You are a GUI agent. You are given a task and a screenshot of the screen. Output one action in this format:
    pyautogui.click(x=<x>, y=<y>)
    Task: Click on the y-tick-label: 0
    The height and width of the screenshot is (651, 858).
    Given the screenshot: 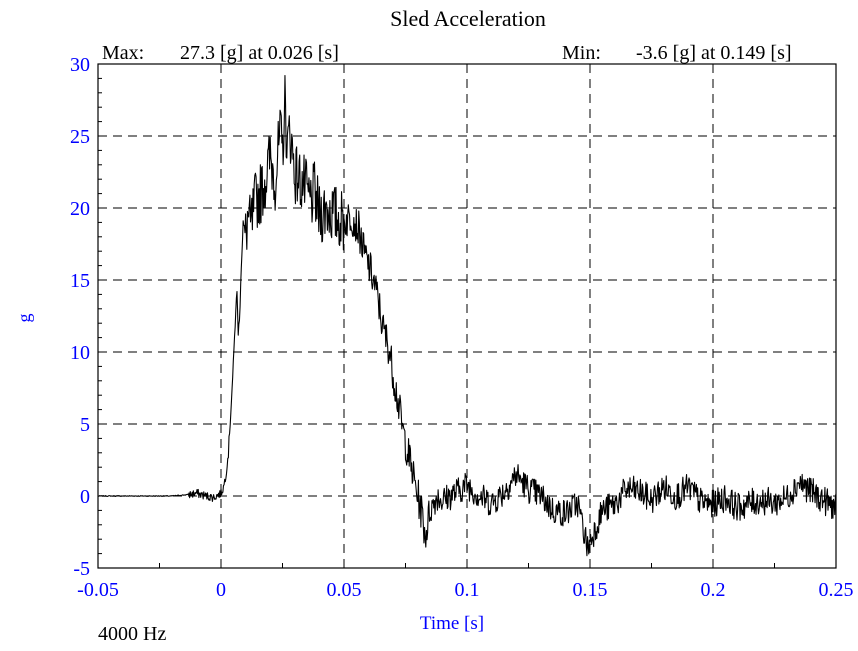 What is the action you would take?
    pyautogui.click(x=85, y=497)
    